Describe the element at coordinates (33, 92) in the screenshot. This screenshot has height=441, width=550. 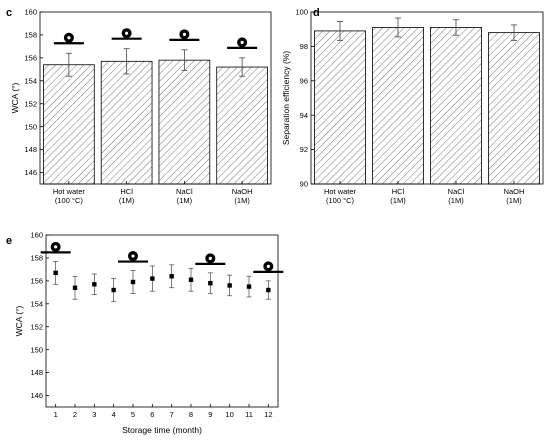
I see `panel-c-y-ticks: 146 148 150 152 154 156 158 160` at that location.